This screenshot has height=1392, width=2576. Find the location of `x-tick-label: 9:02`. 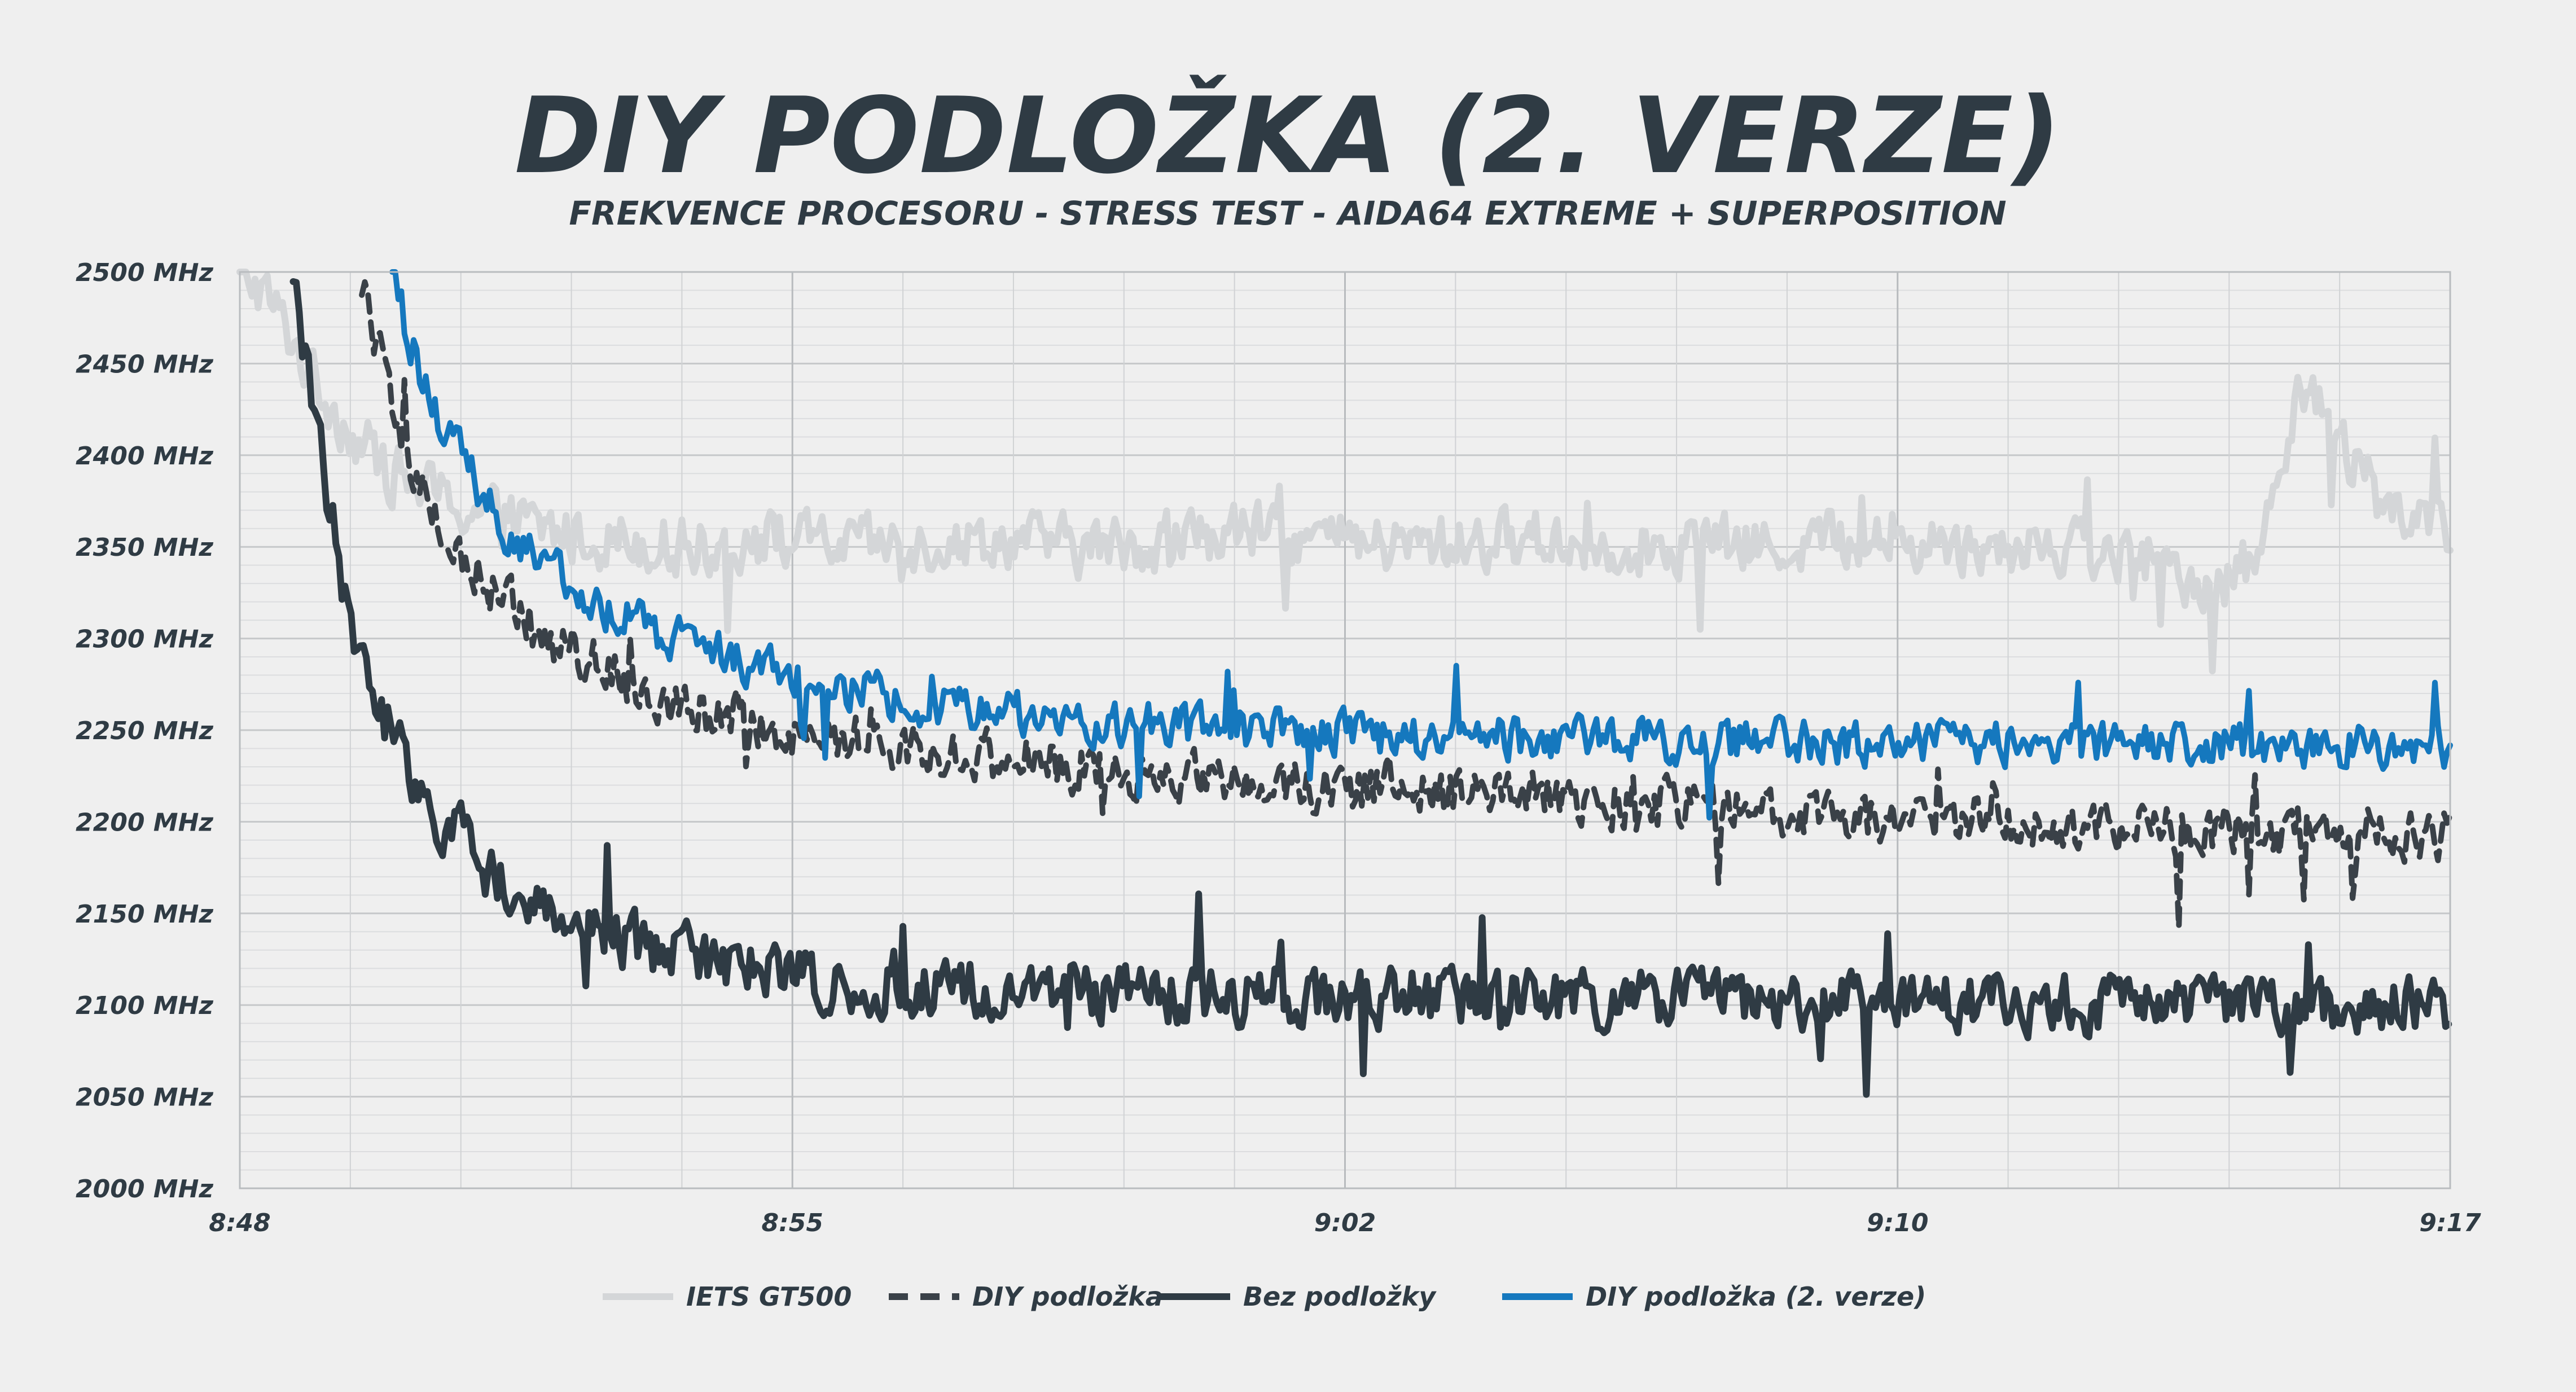

x-tick-label: 9:02 is located at coordinates (1345, 1223).